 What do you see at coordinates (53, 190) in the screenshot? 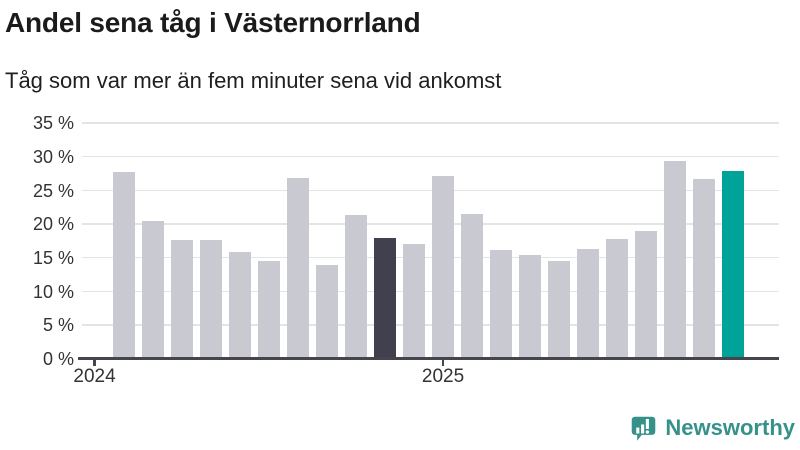
I see `y-axis-tick-label: 25 %` at bounding box center [53, 190].